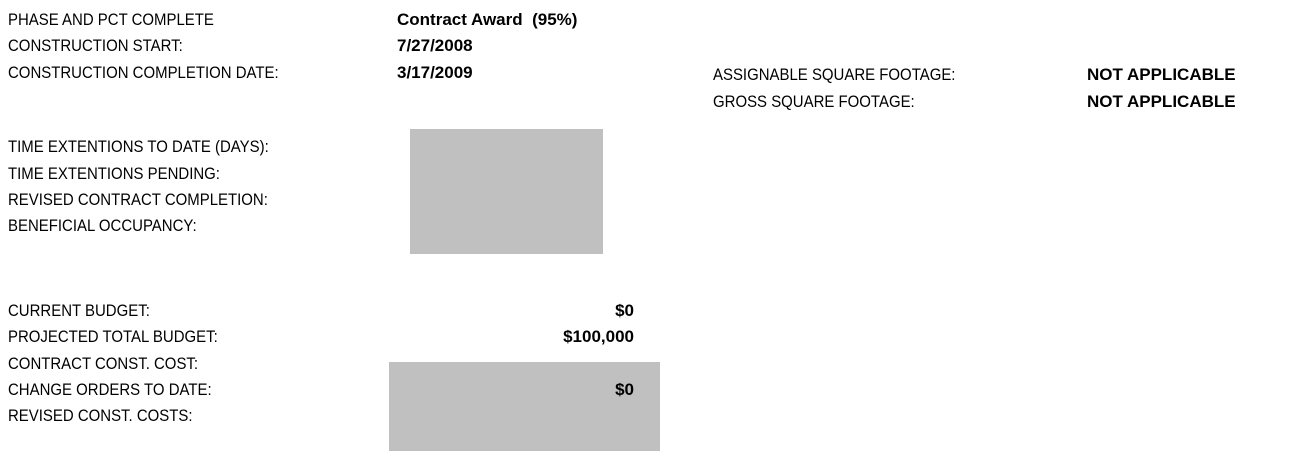 This screenshot has width=1293, height=451. I want to click on label: BENEFICIAL OCCUPANCY:, so click(102, 225).